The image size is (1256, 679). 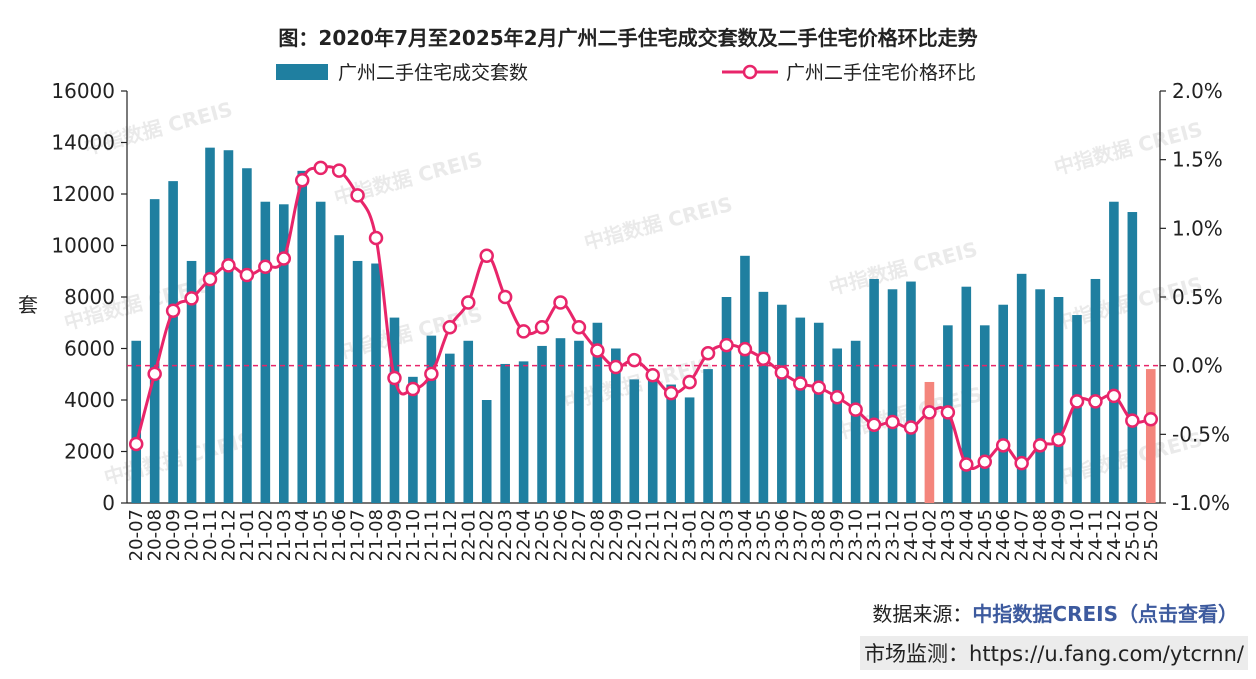 What do you see at coordinates (1197, 228) in the screenshot?
I see `y-tick-right-label: 1.0%` at bounding box center [1197, 228].